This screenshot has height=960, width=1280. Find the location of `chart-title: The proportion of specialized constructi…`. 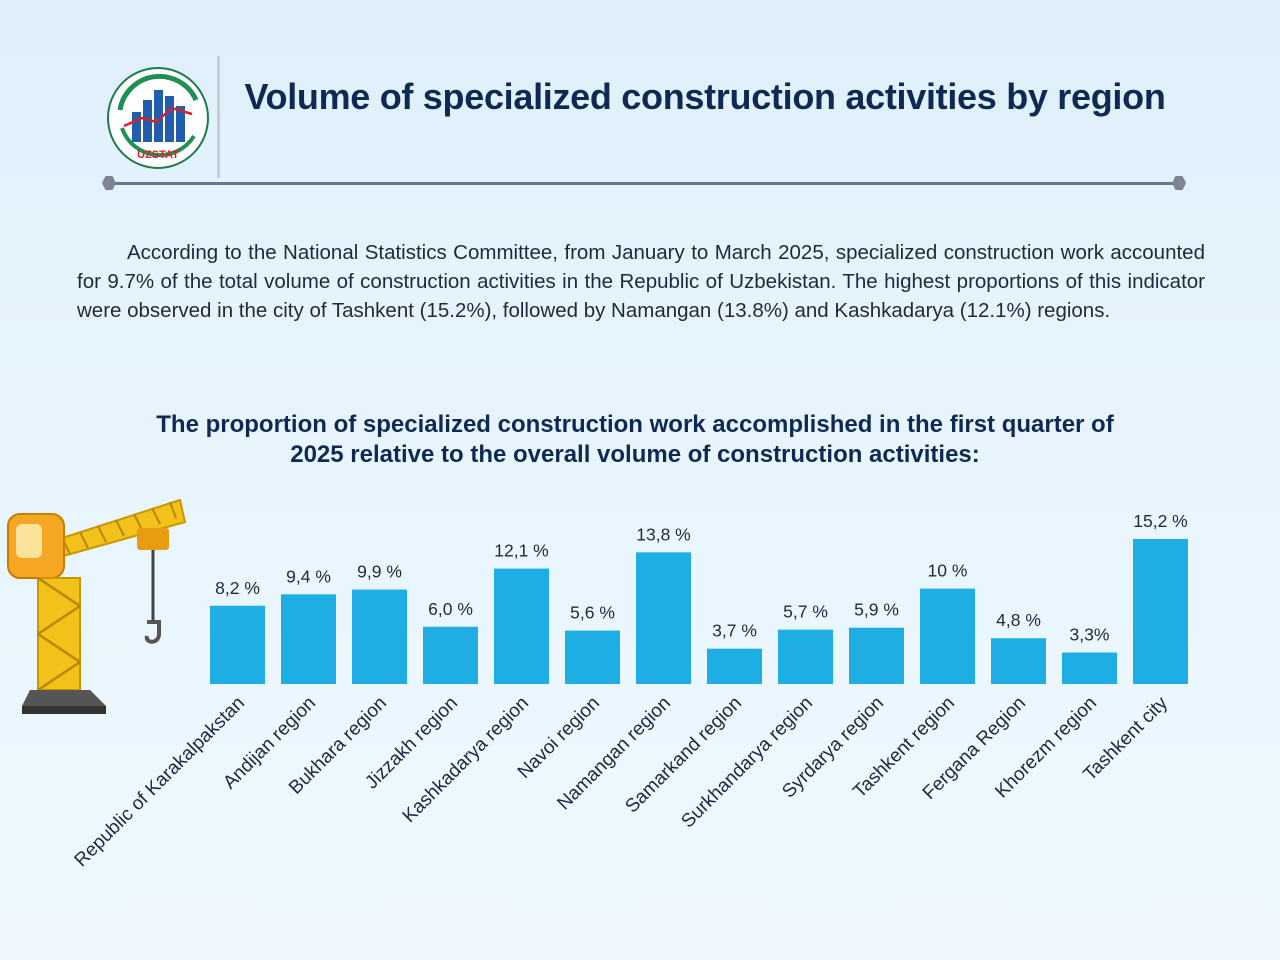

chart-title: The proportion of specialized constructi… is located at coordinates (635, 439).